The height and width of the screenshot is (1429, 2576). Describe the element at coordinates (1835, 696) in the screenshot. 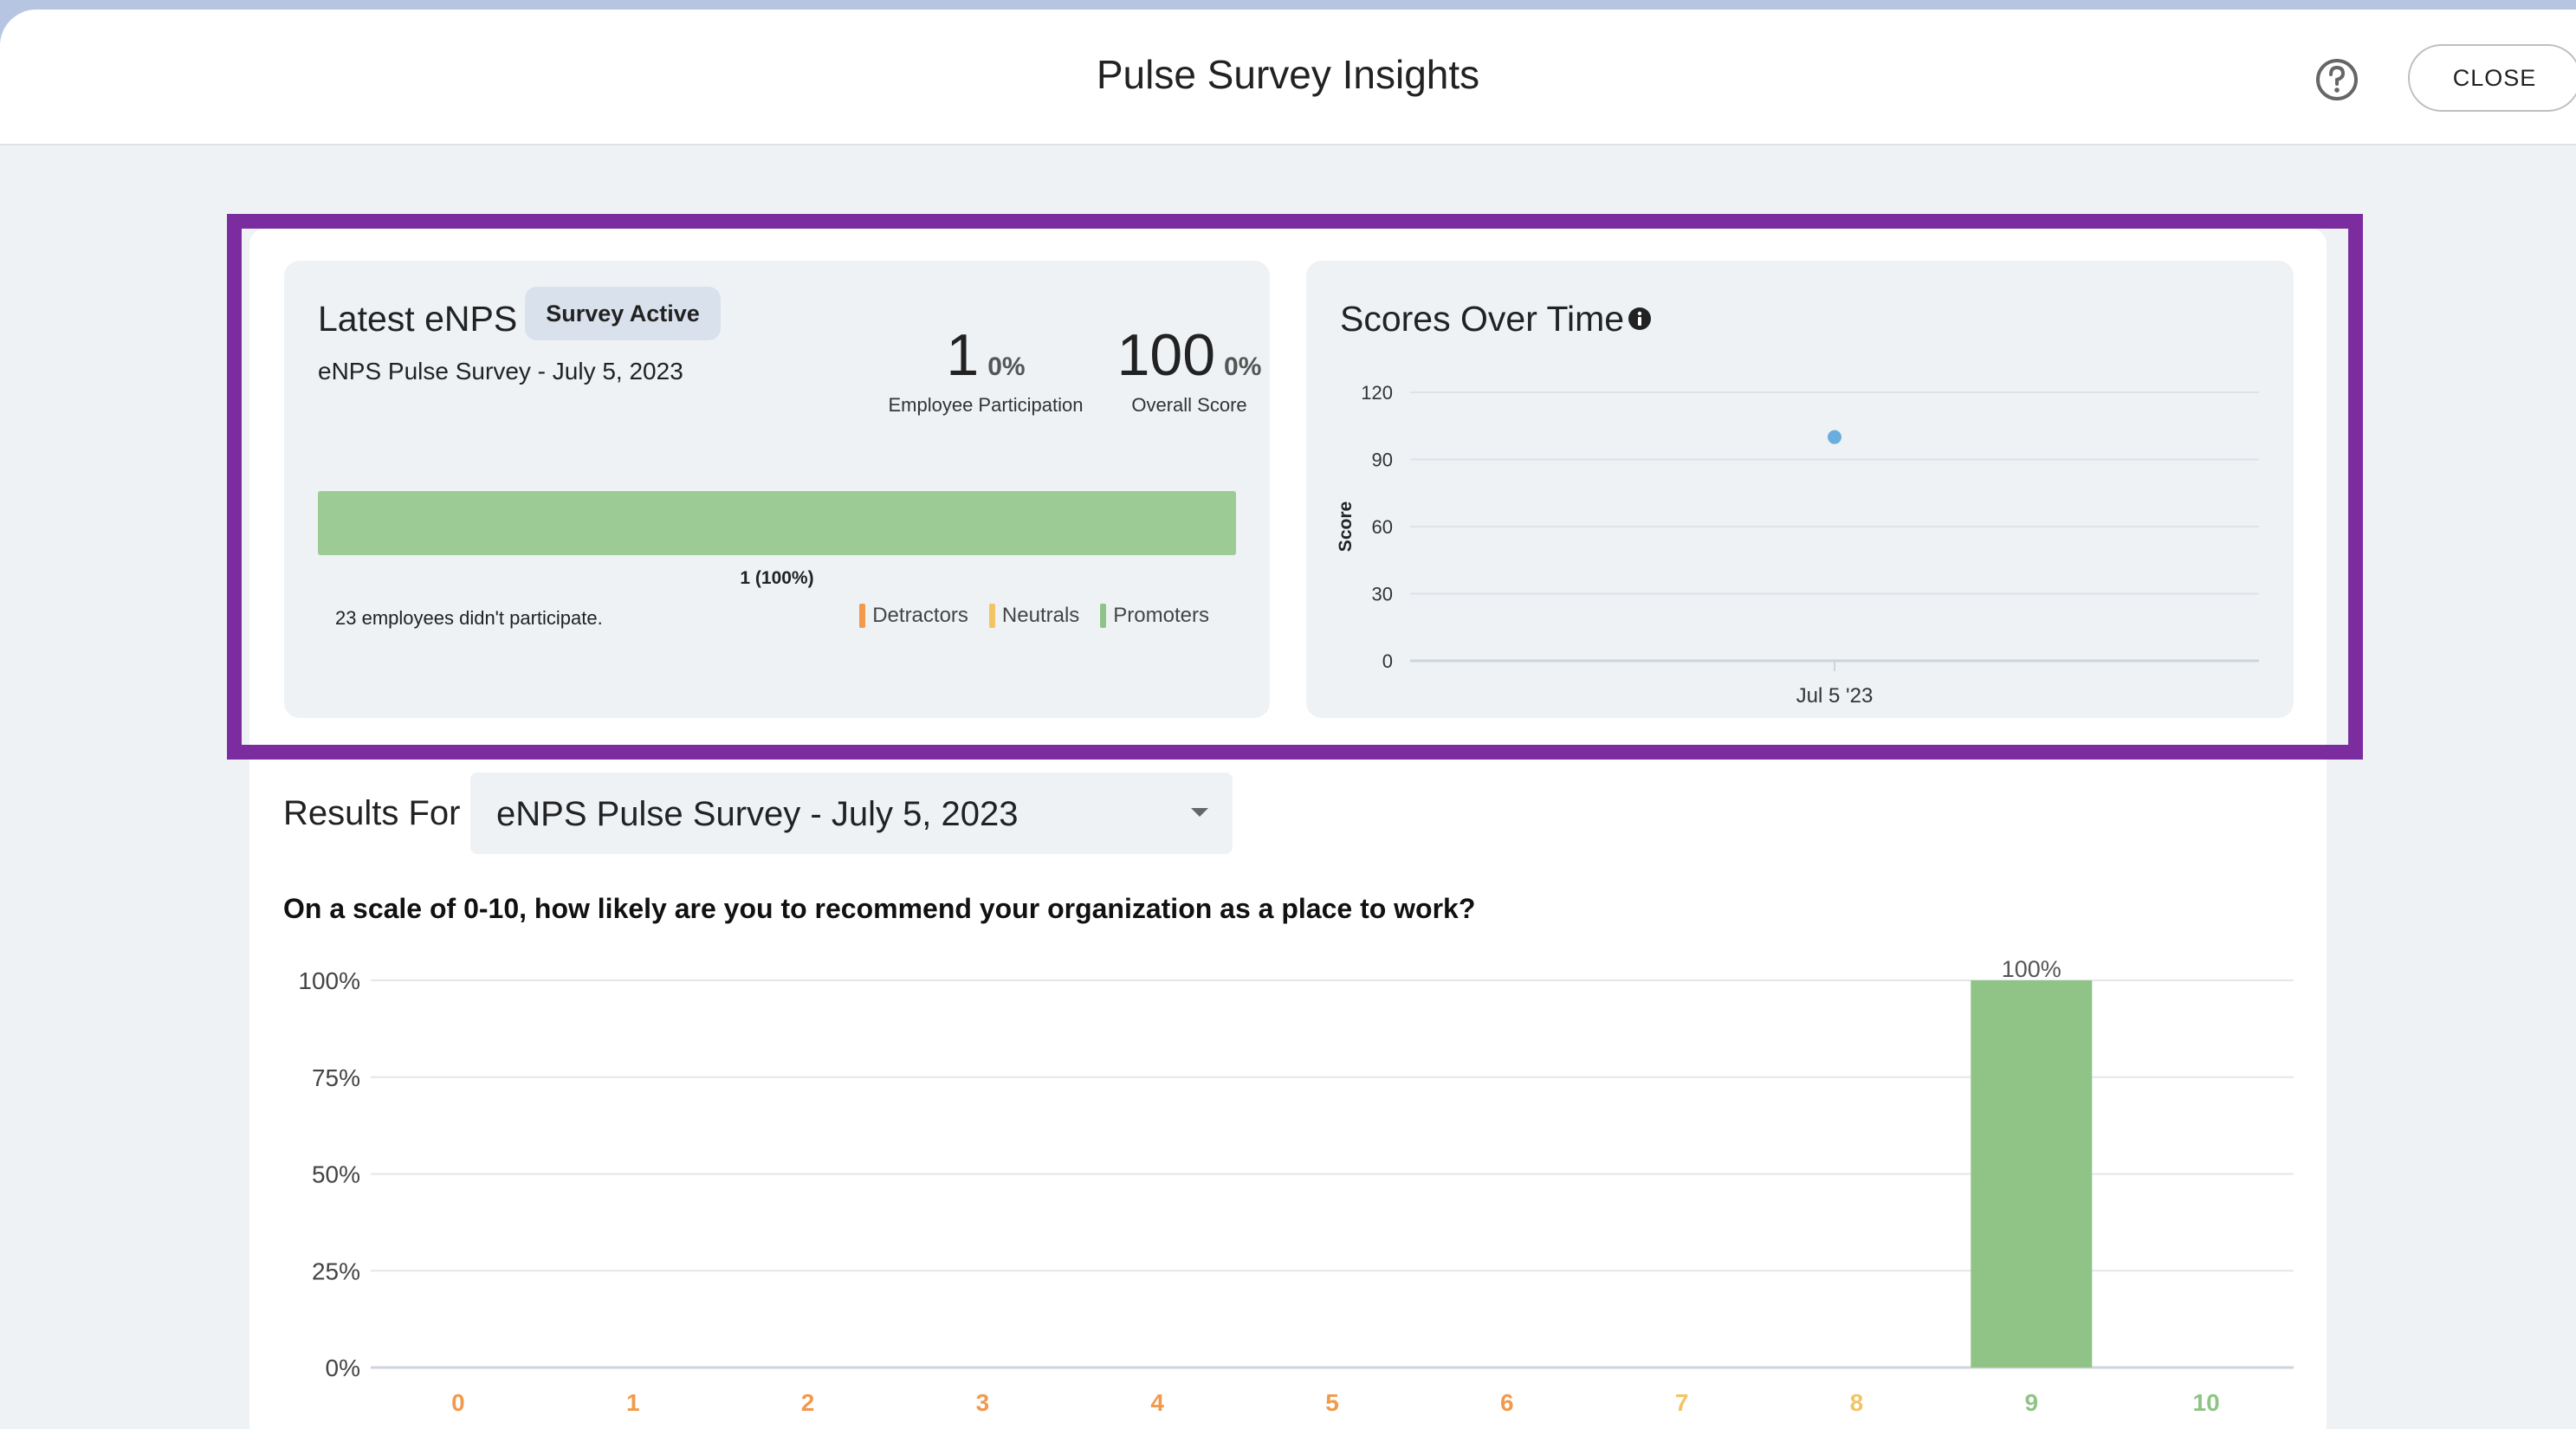

I see `x-tick-label: Jul 5 '23` at that location.